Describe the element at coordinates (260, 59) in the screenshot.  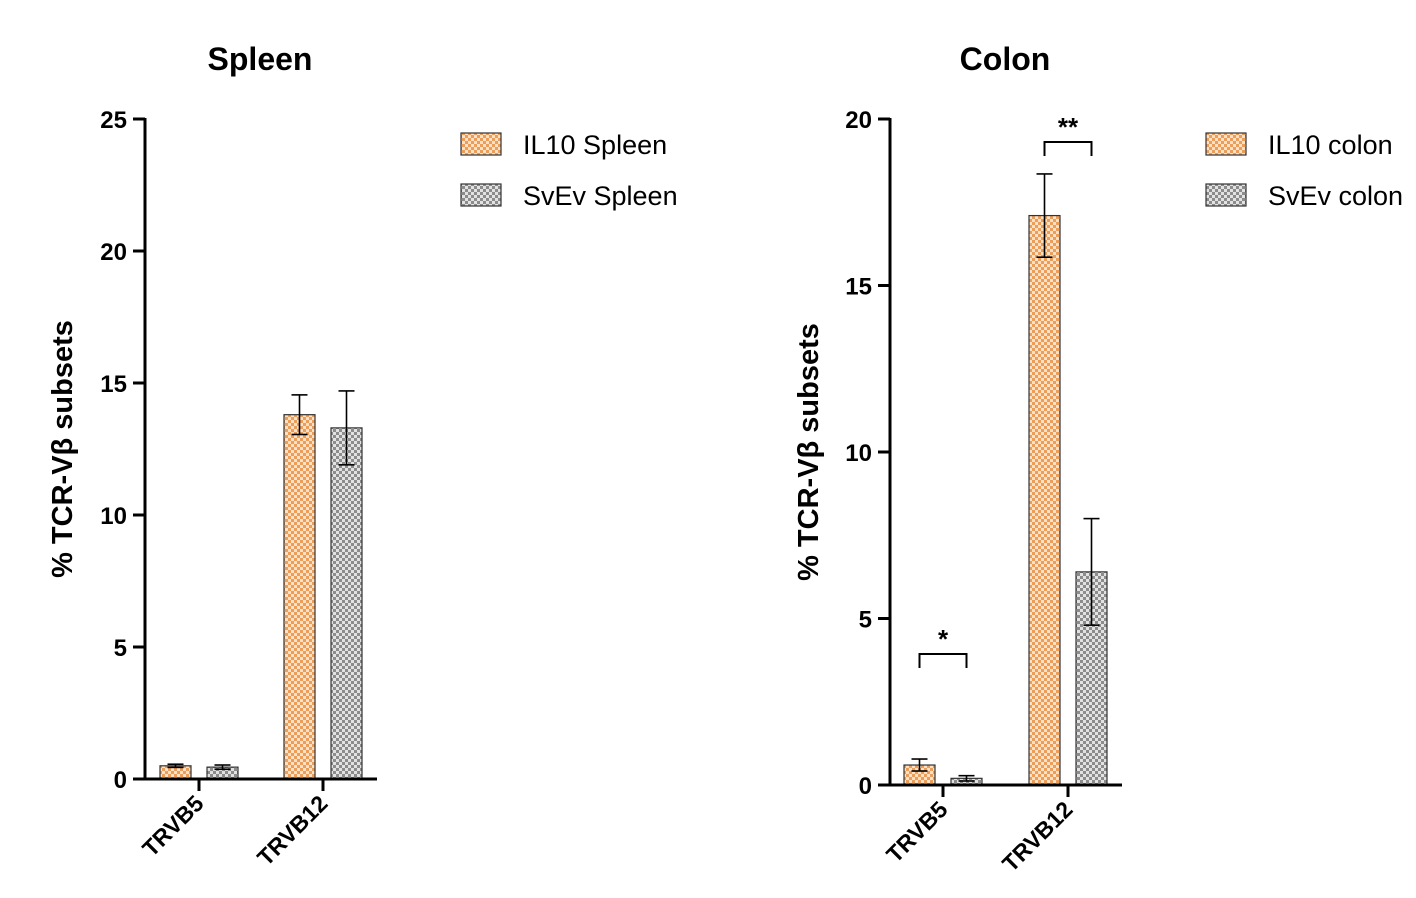
I see `chart-title: Spleen` at that location.